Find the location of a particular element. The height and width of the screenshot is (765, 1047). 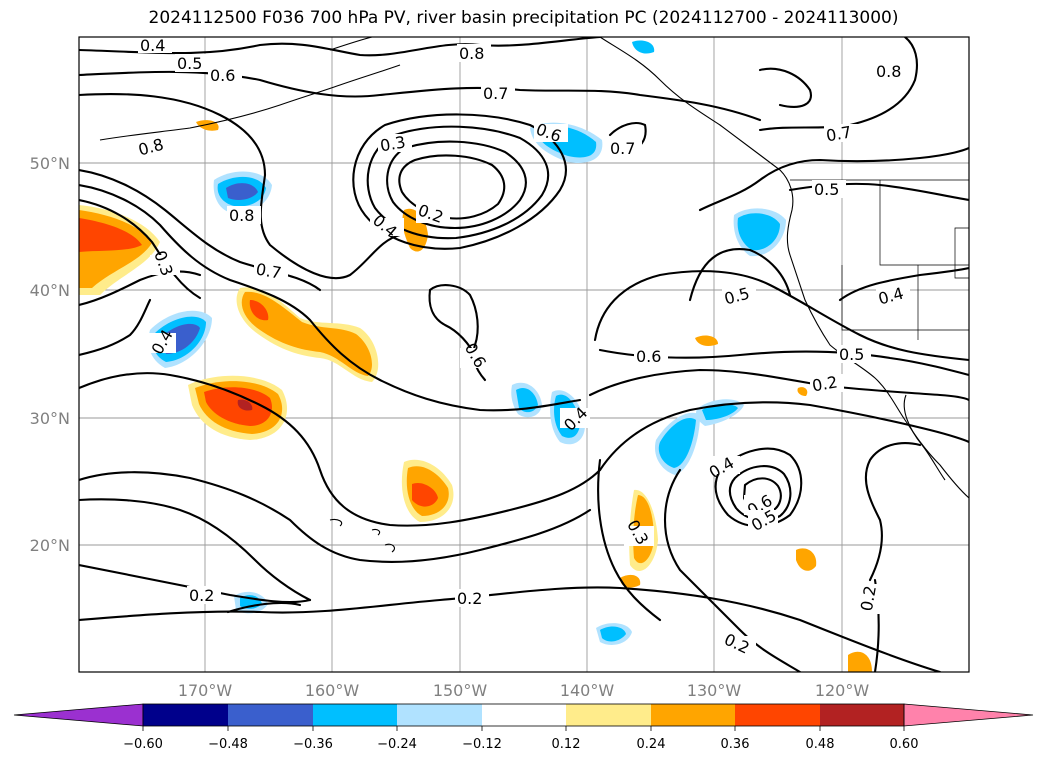

lat-label: 30°N is located at coordinates (50, 418).